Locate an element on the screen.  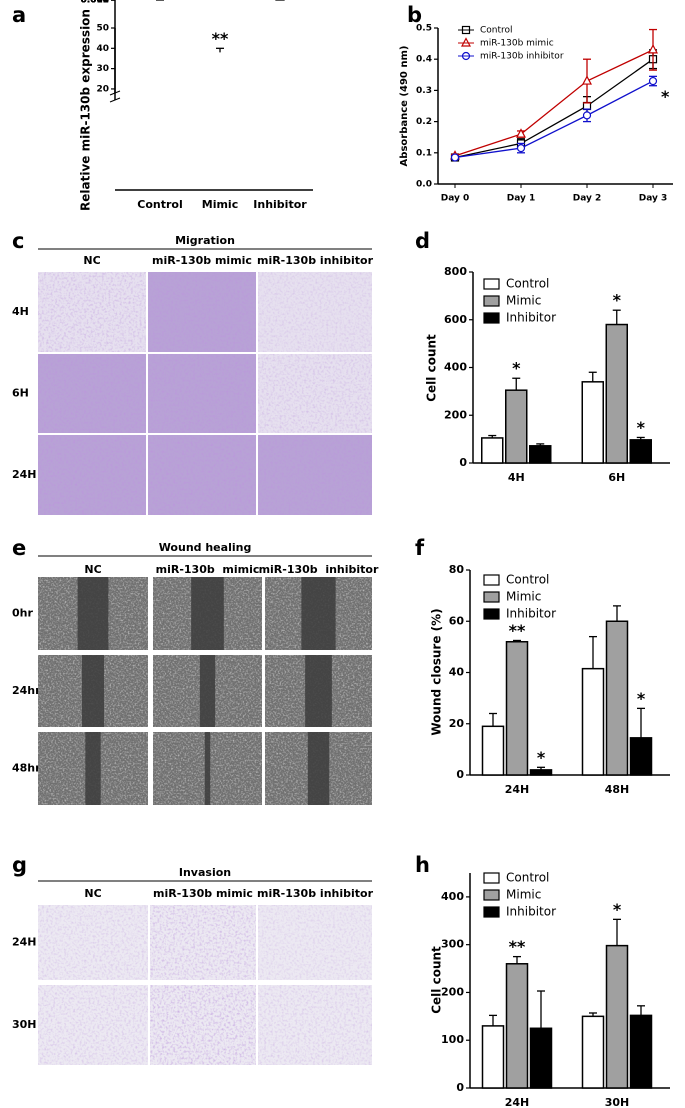
y-tick-label: 0.010 is located at coordinates (95, 3).